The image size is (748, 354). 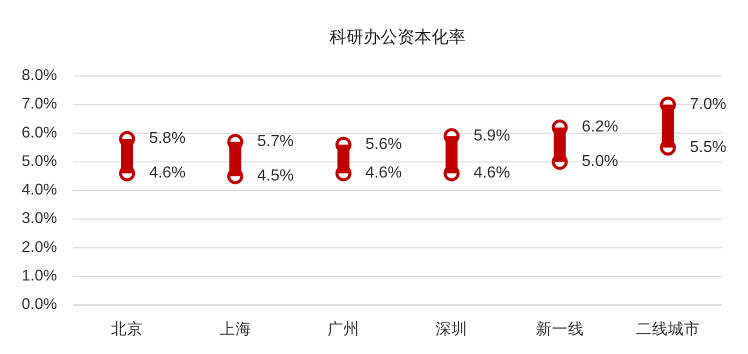 What do you see at coordinates (560, 329) in the screenshot?
I see `xtick: 新一线` at bounding box center [560, 329].